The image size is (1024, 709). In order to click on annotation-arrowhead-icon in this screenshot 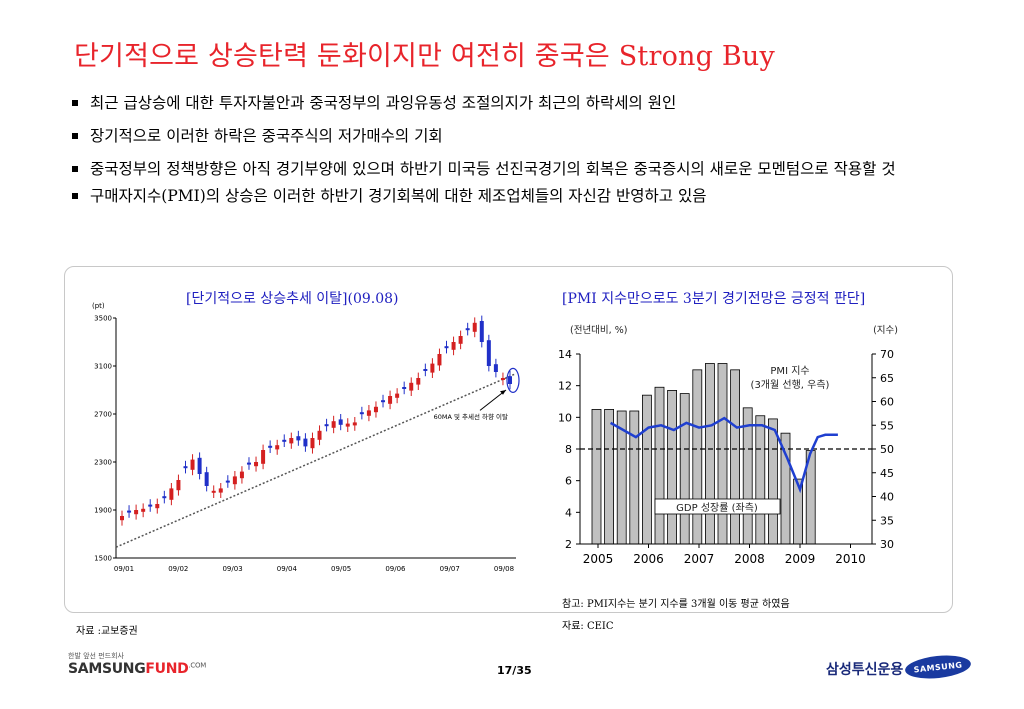, I will do `click(503, 392)`.